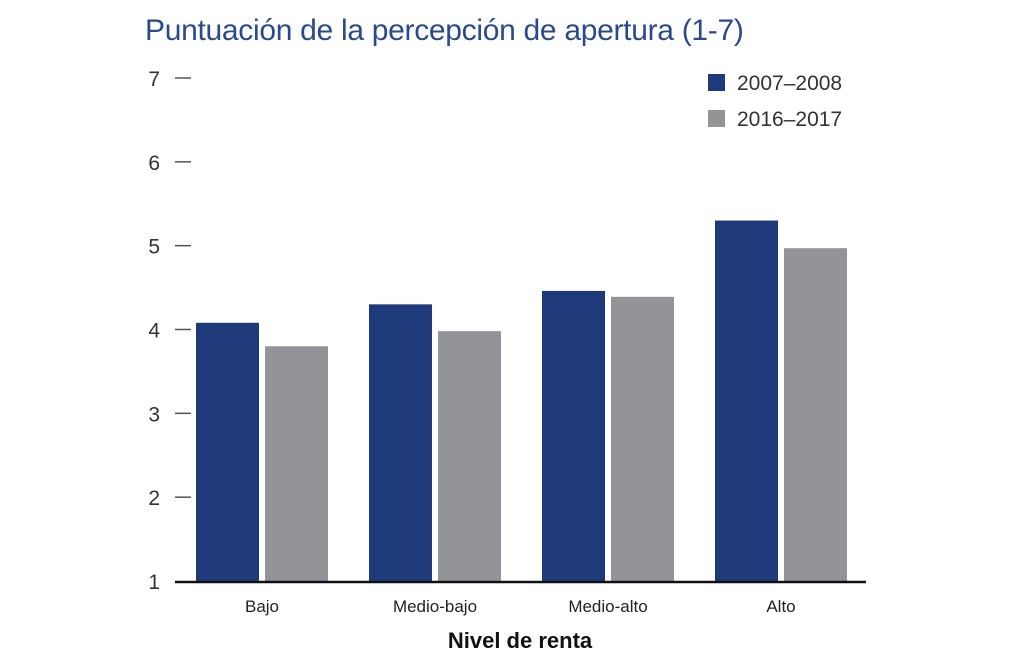 The height and width of the screenshot is (670, 1024). What do you see at coordinates (642, 438) in the screenshot?
I see `bar-series2-medio-alto` at bounding box center [642, 438].